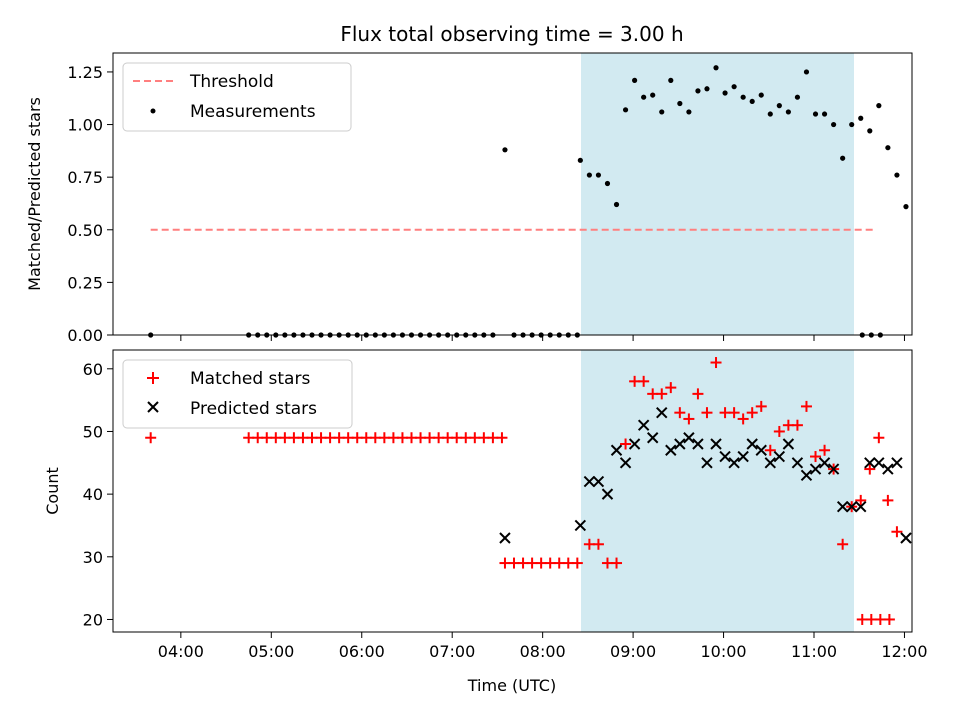 The image size is (960, 720). I want to click on bottom-xtick-label: 10:00, so click(724, 651).